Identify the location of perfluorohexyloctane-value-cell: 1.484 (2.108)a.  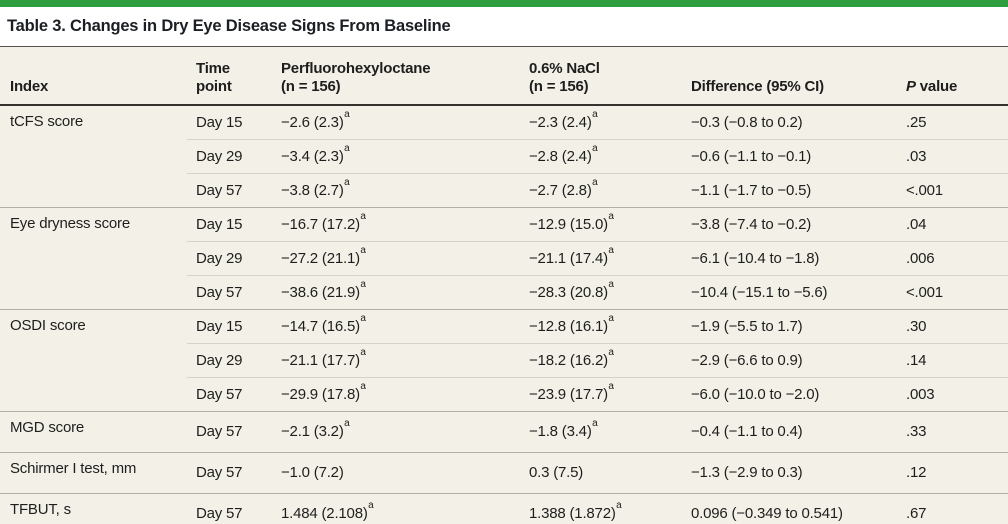
(396, 508).